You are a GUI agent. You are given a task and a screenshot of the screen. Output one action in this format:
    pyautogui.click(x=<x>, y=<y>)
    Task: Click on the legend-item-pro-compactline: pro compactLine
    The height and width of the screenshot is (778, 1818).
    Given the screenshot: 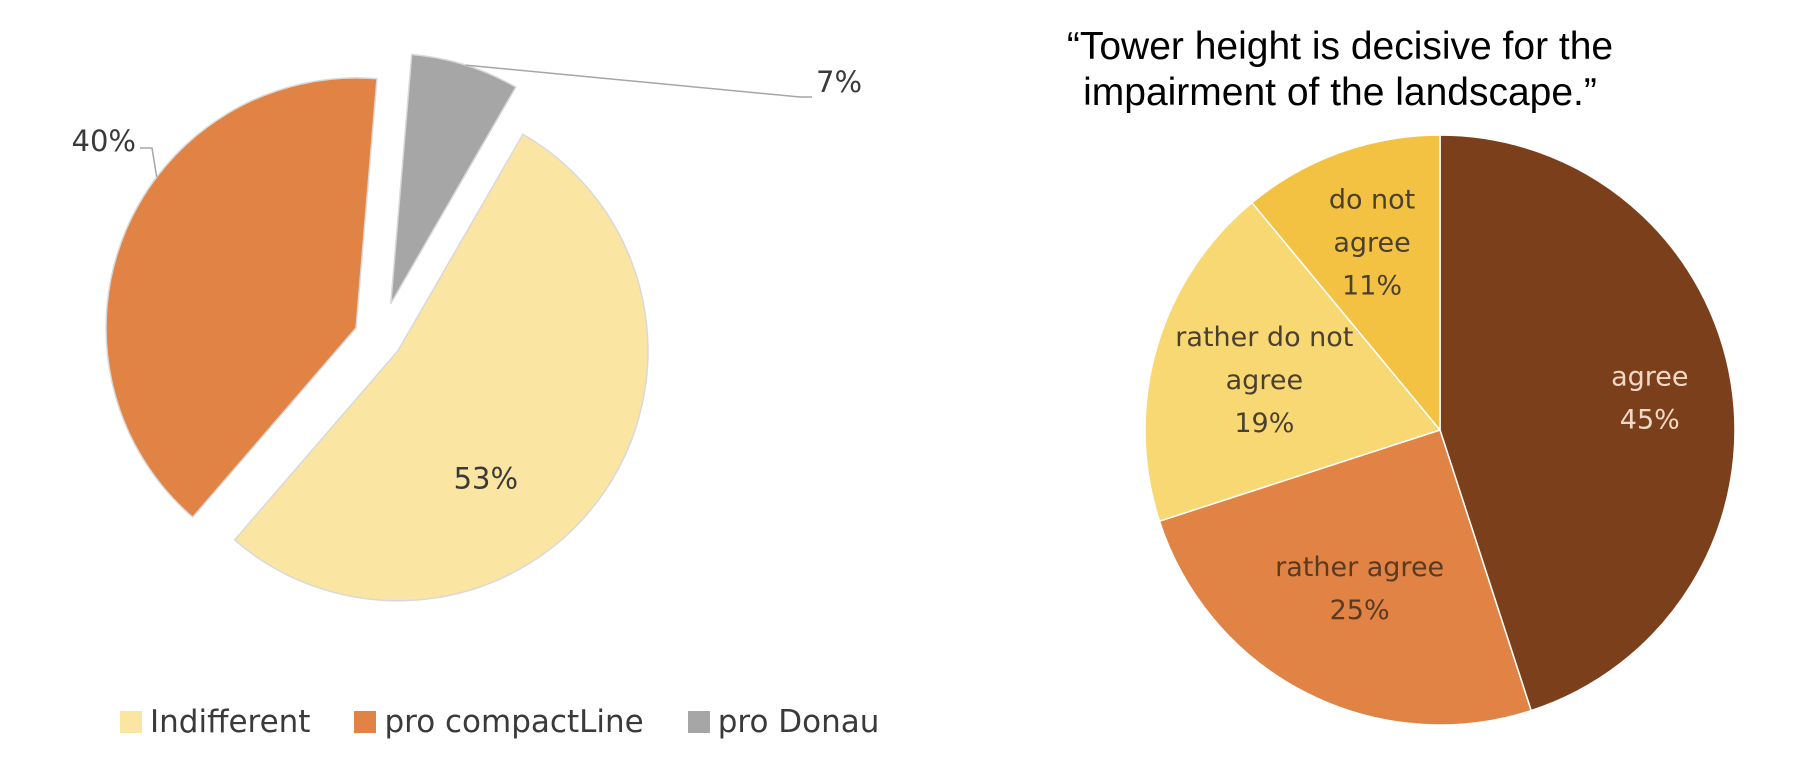 What is the action you would take?
    pyautogui.click(x=499, y=722)
    